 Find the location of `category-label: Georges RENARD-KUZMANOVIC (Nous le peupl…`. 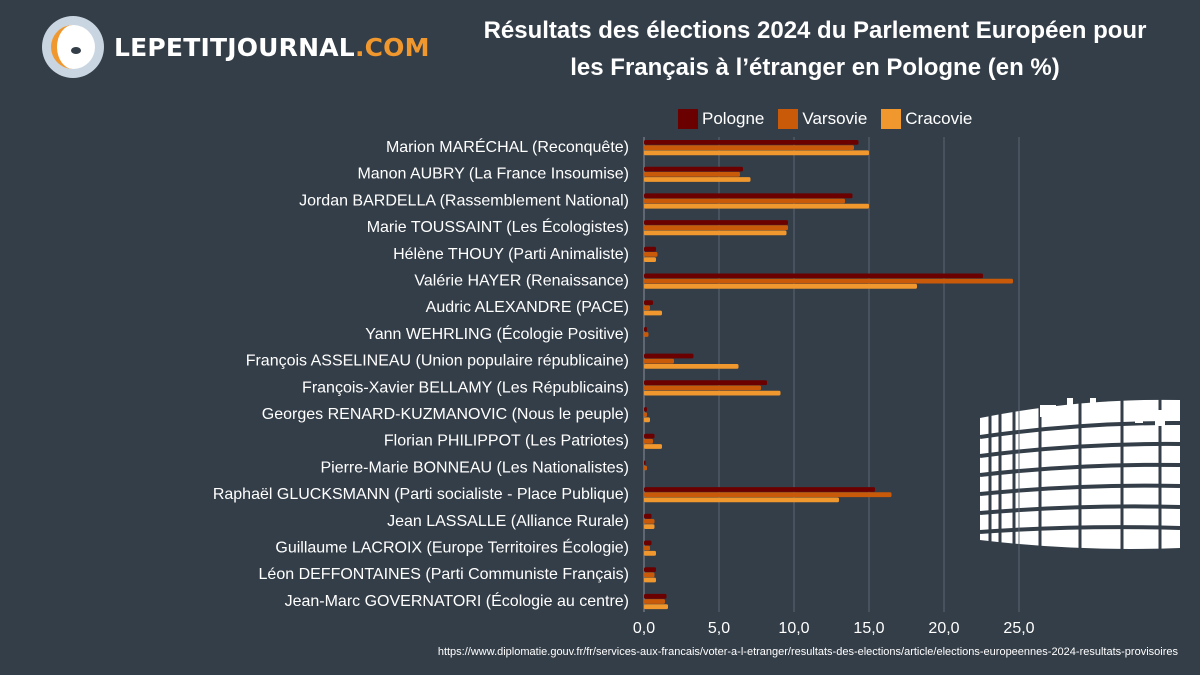

category-label: Georges RENARD-KUZMANOVIC (Nous le peupl… is located at coordinates (445, 414).